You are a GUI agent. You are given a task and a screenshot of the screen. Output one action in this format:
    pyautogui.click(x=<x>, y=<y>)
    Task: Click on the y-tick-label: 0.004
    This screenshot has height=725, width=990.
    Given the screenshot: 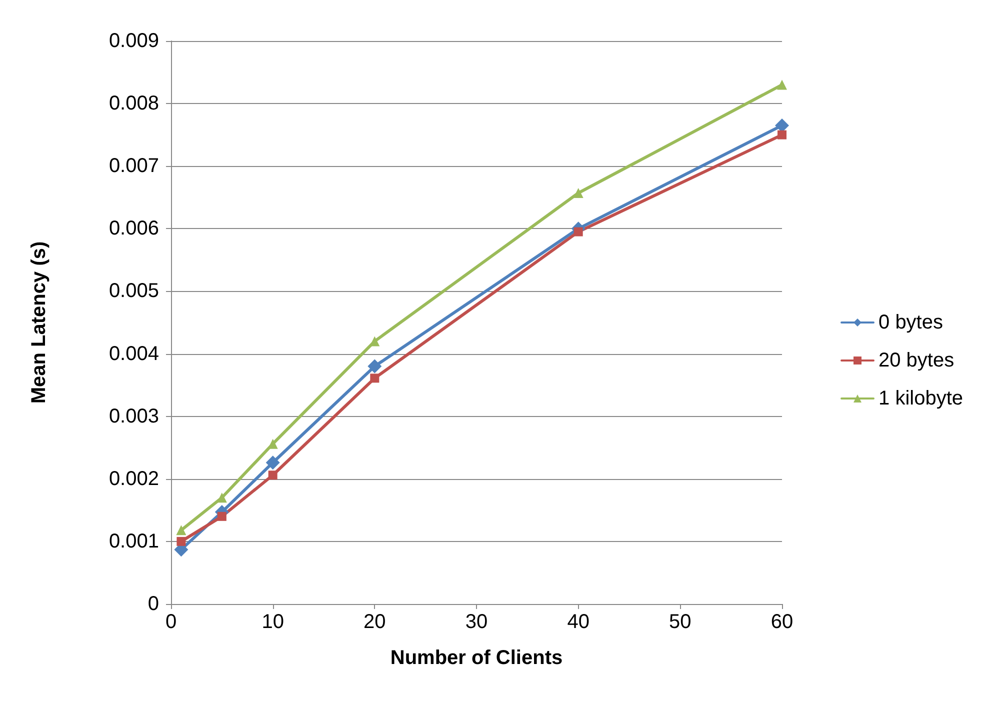 What is the action you would take?
    pyautogui.click(x=133, y=353)
    